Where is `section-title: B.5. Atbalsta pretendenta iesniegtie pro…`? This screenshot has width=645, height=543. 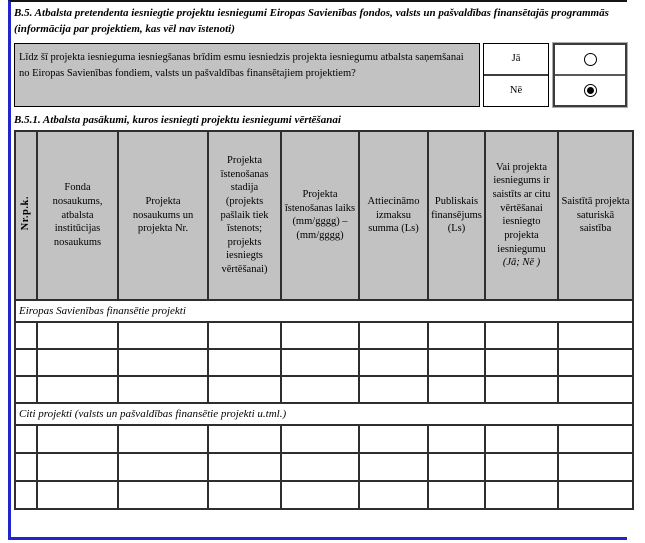 section-title: B.5. Atbalsta pretendenta iesniegtie pro… is located at coordinates (317, 22).